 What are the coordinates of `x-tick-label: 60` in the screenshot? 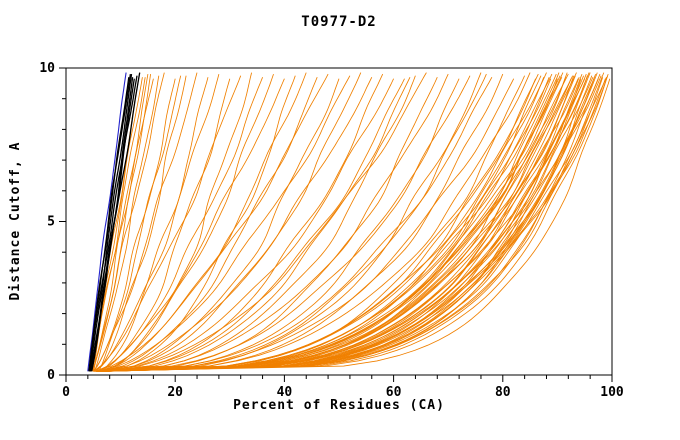 It's located at (394, 392).